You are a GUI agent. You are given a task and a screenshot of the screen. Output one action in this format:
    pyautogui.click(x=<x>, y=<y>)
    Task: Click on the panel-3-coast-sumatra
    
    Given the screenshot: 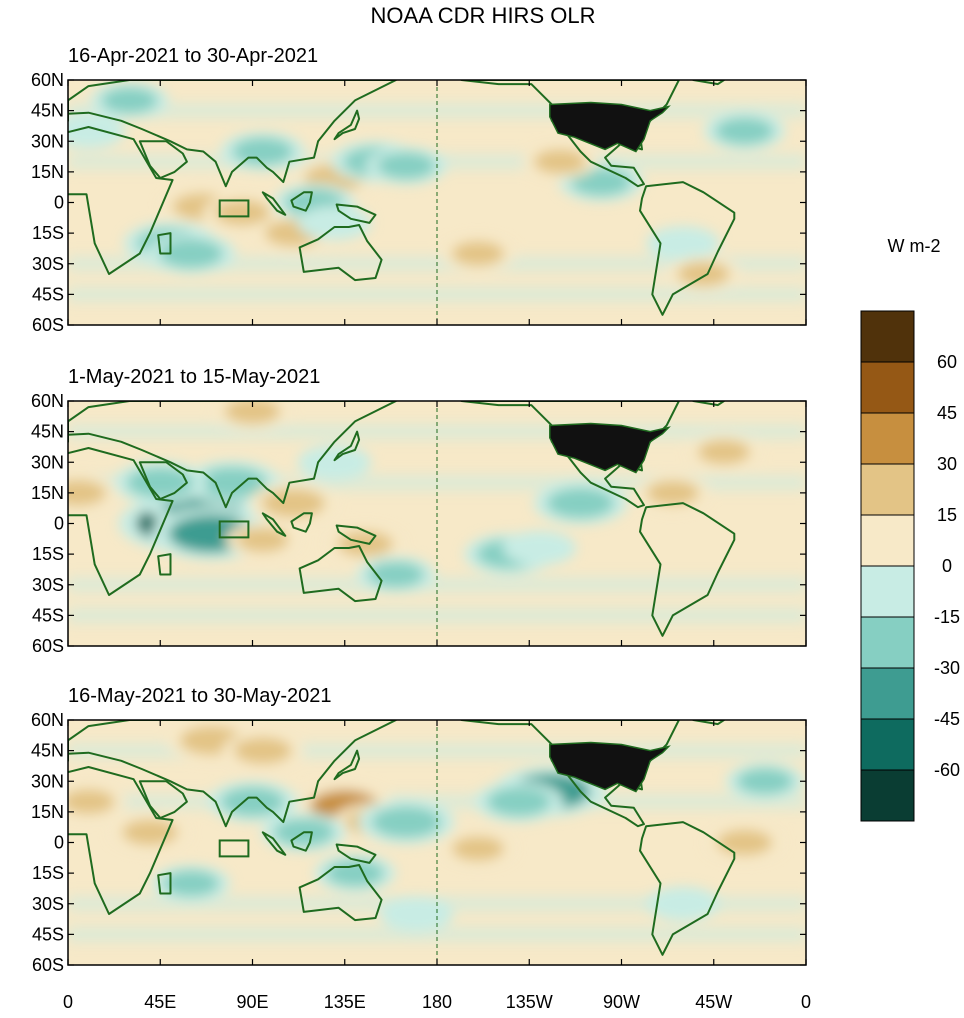 What is the action you would take?
    pyautogui.click(x=274, y=843)
    